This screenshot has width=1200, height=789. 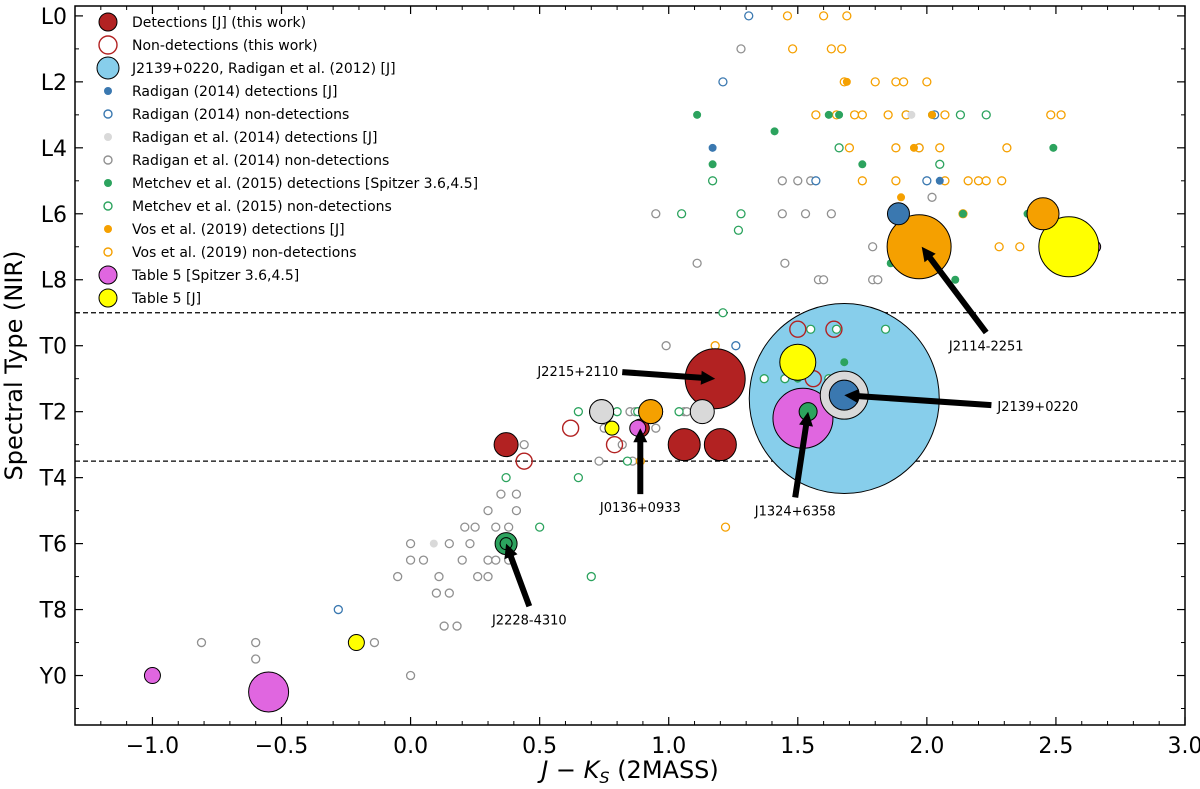 What do you see at coordinates (238, 230) in the screenshot?
I see `legend-label: Vos et al. (2019) detections [J]` at bounding box center [238, 230].